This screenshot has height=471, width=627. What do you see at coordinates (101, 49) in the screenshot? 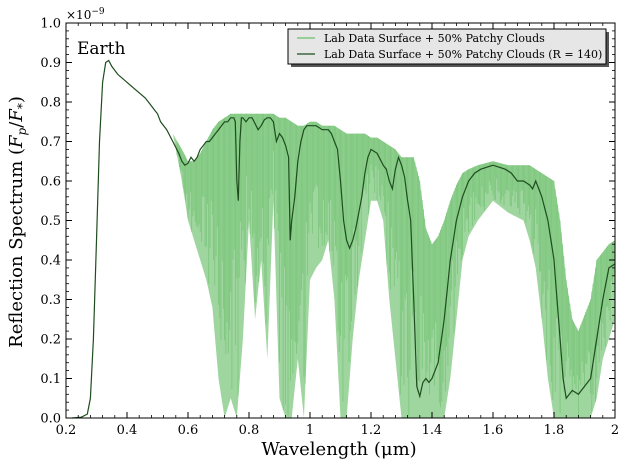
I see `earth-annotation: Earth` at bounding box center [101, 49].